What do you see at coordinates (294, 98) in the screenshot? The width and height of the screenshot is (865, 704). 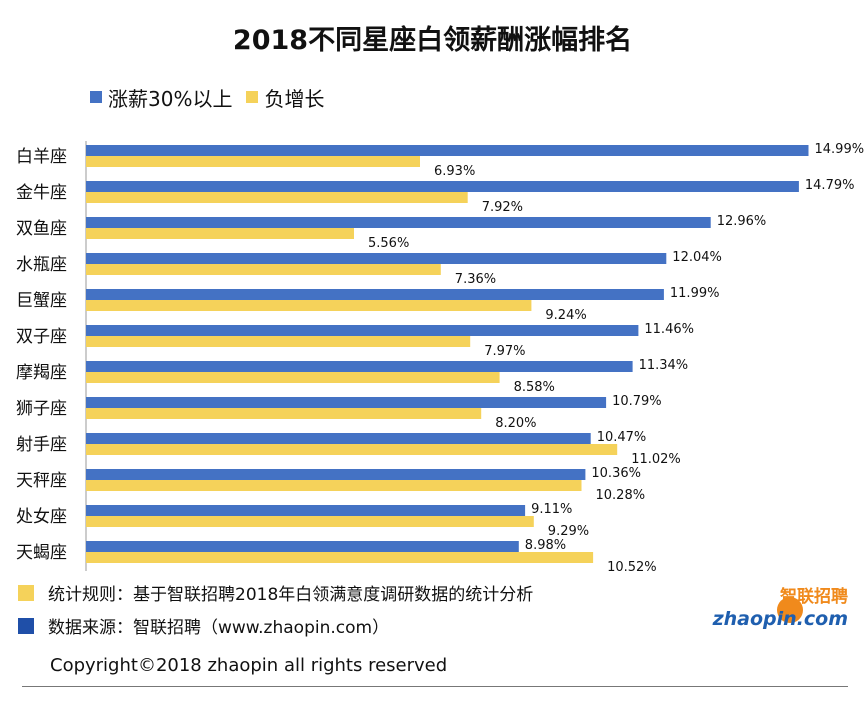 I see `legend-label-series-2: 负增长` at bounding box center [294, 98].